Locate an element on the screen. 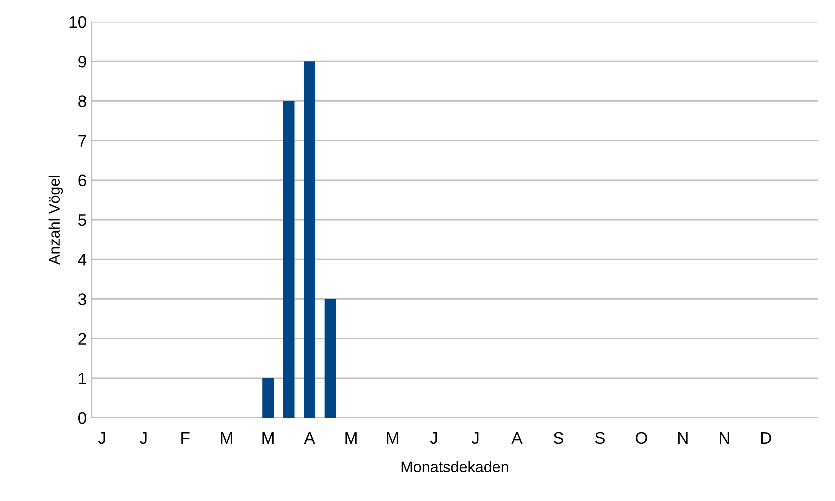 The height and width of the screenshot is (501, 835). x-axis-title: Monatsdekaden is located at coordinates (455, 467).